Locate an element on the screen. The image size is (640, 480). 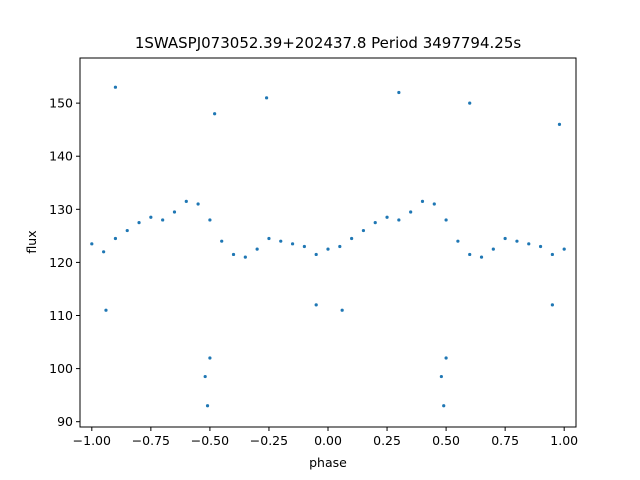
x-axis: −1.00 −0.75 −0.50 −0.25 0.00 0.25 0.50 0.75 1.00 is located at coordinates (325, 437).